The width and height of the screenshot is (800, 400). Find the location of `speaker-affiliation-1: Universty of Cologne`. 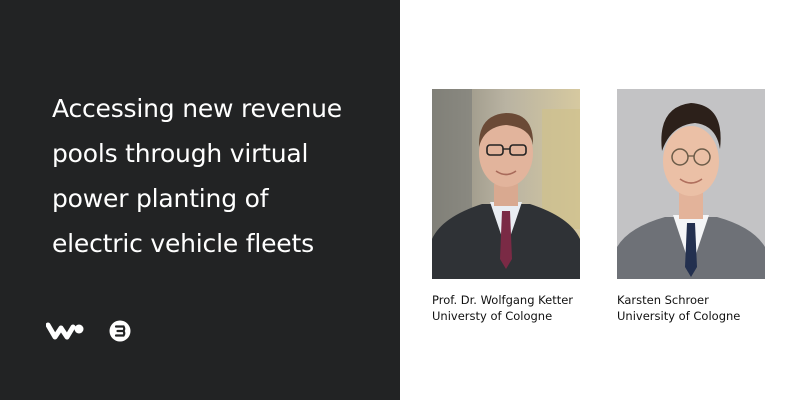

speaker-affiliation-1: Universty of Cologne is located at coordinates (492, 316).